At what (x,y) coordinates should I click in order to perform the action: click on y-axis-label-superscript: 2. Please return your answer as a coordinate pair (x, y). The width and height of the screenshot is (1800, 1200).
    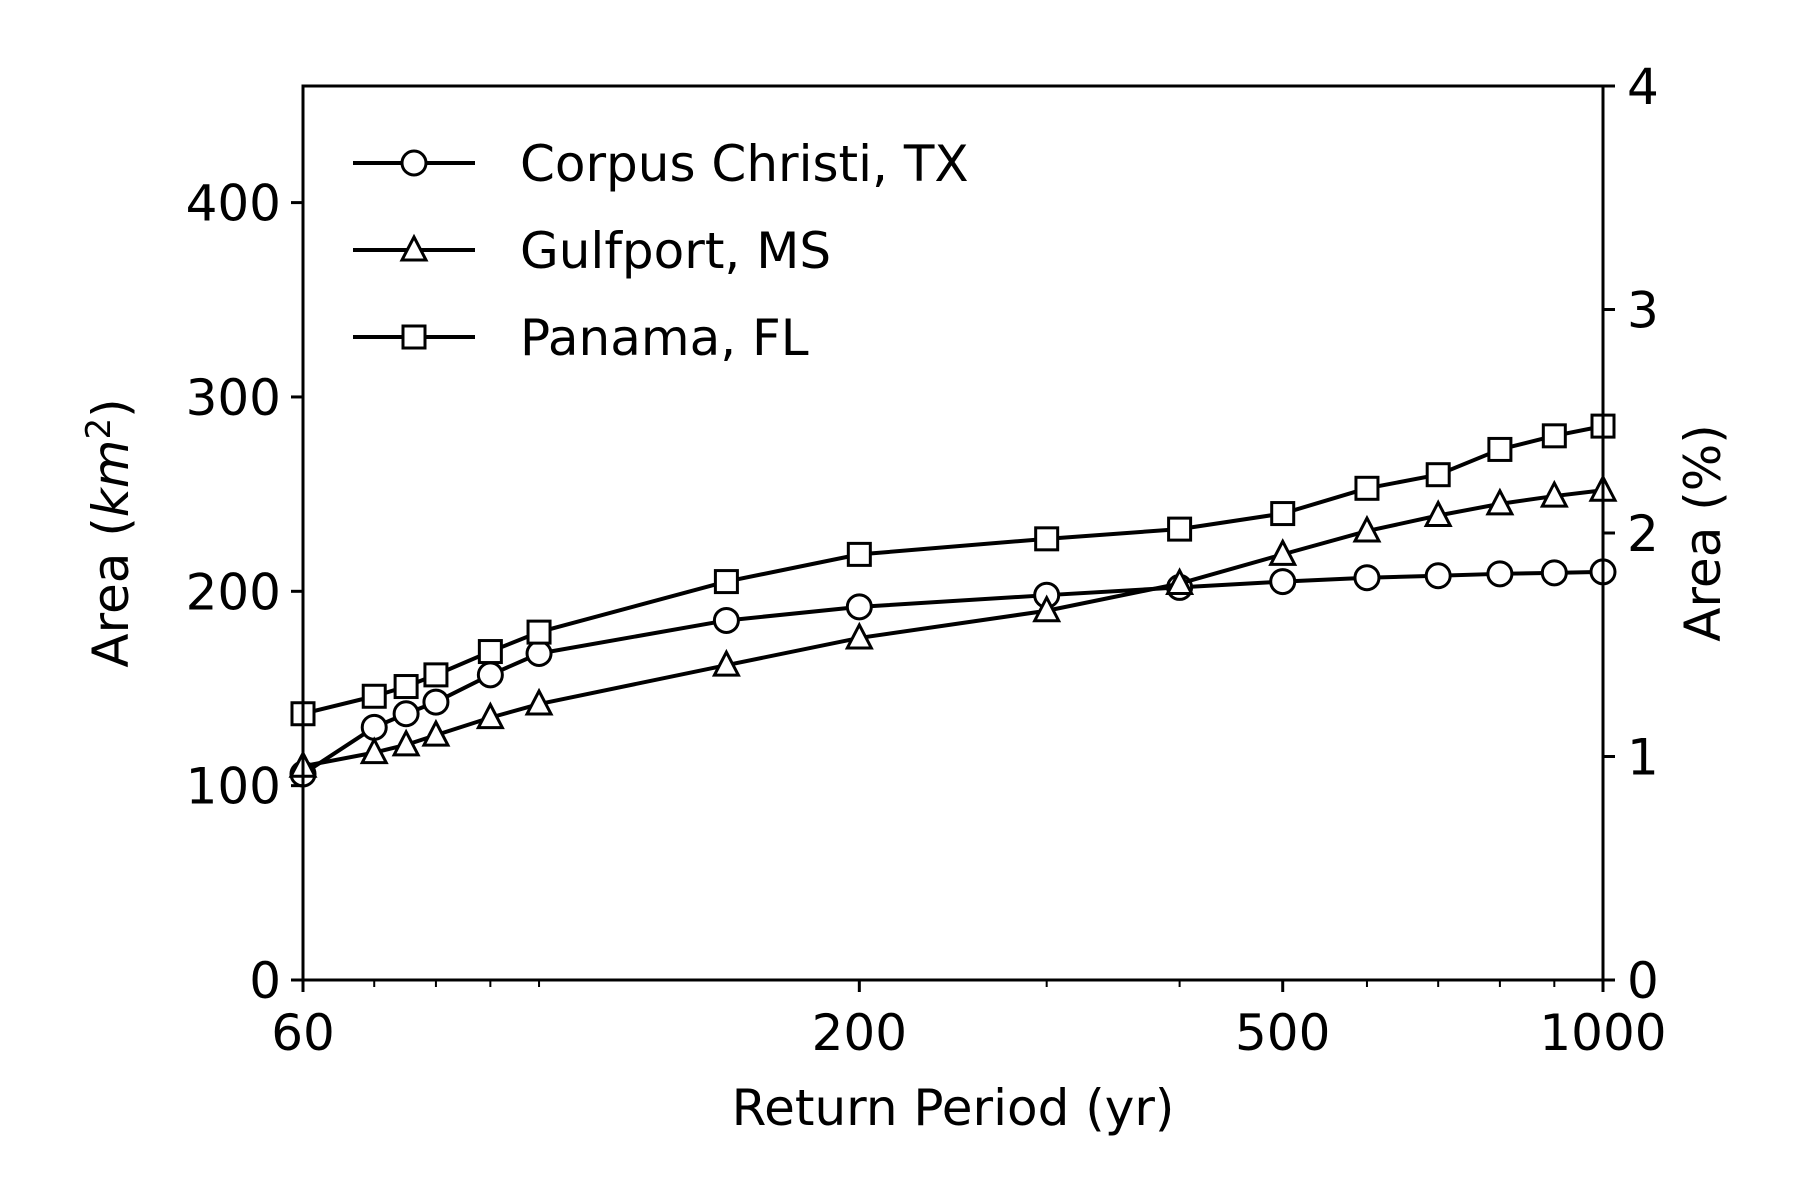
    Looking at the image, I should click on (99, 429).